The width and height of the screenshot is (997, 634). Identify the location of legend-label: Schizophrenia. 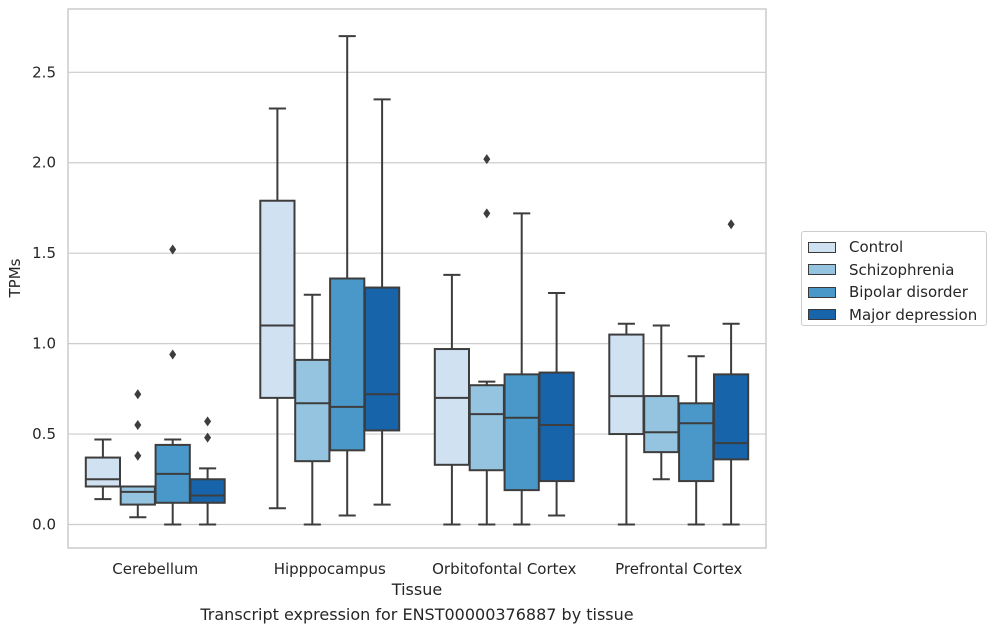
(902, 269).